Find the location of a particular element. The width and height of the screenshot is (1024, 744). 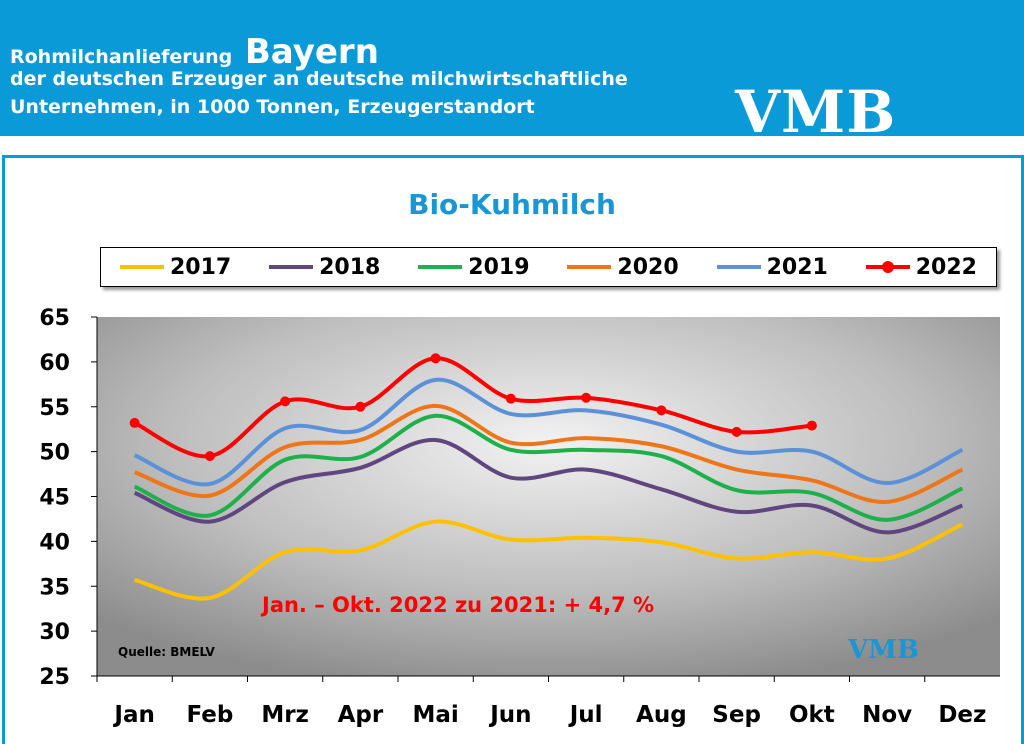

legend-item-2022: 2022 is located at coordinates (921, 267).